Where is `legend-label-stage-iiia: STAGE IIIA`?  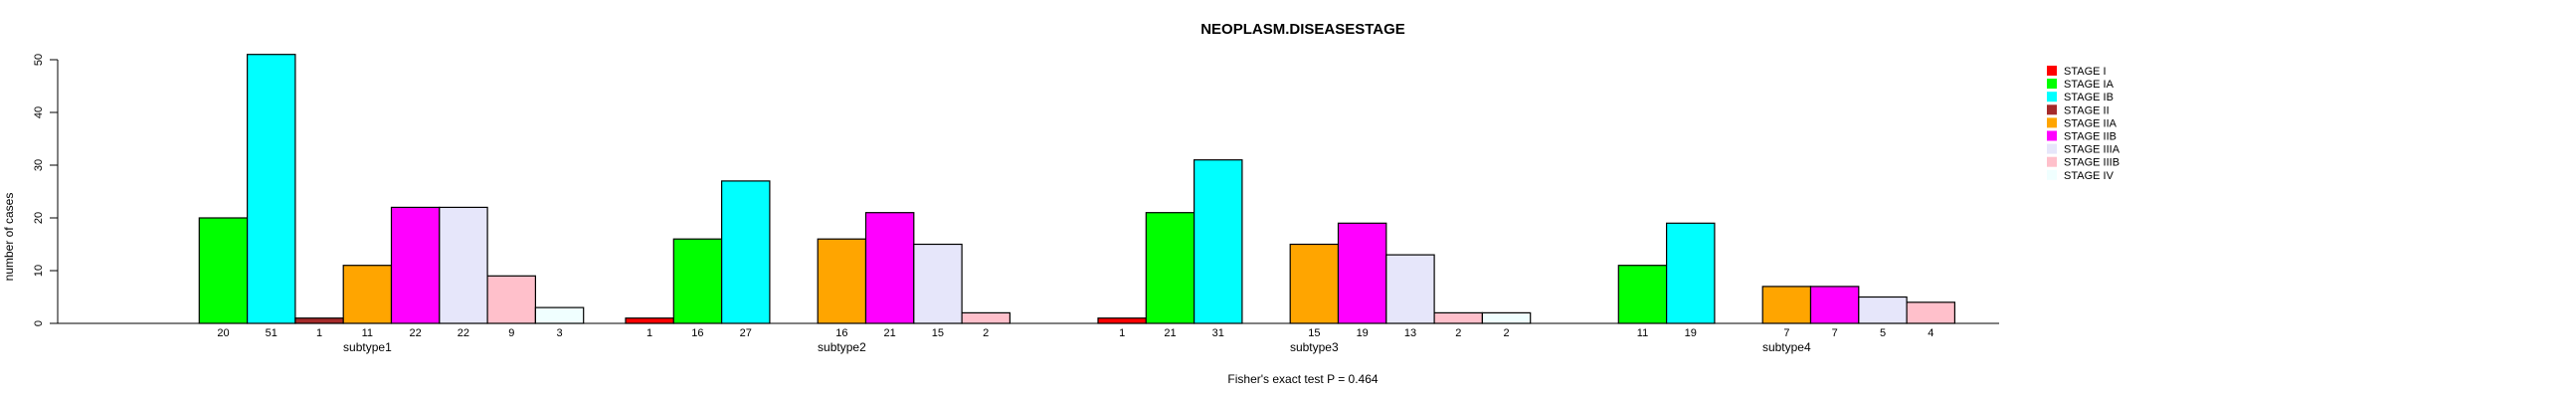 legend-label-stage-iiia: STAGE IIIA is located at coordinates (2092, 150).